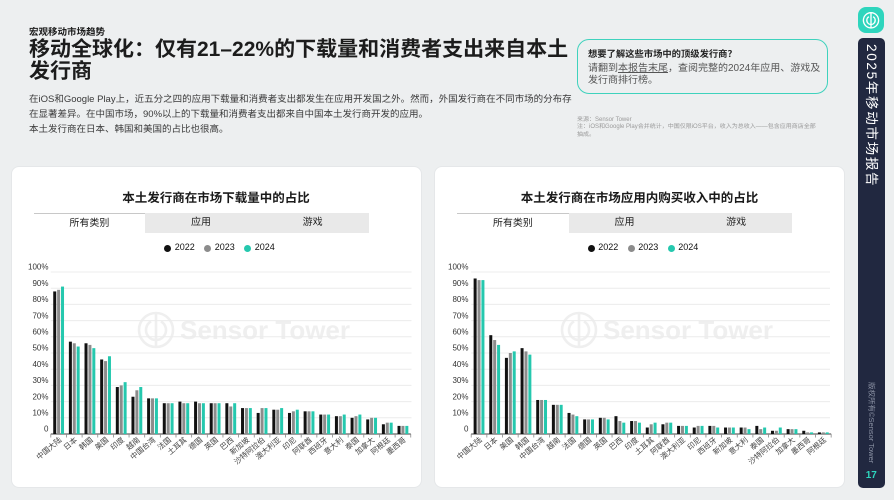 The height and width of the screenshot is (500, 894). I want to click on svg-text: 巴西, so click(616, 443).